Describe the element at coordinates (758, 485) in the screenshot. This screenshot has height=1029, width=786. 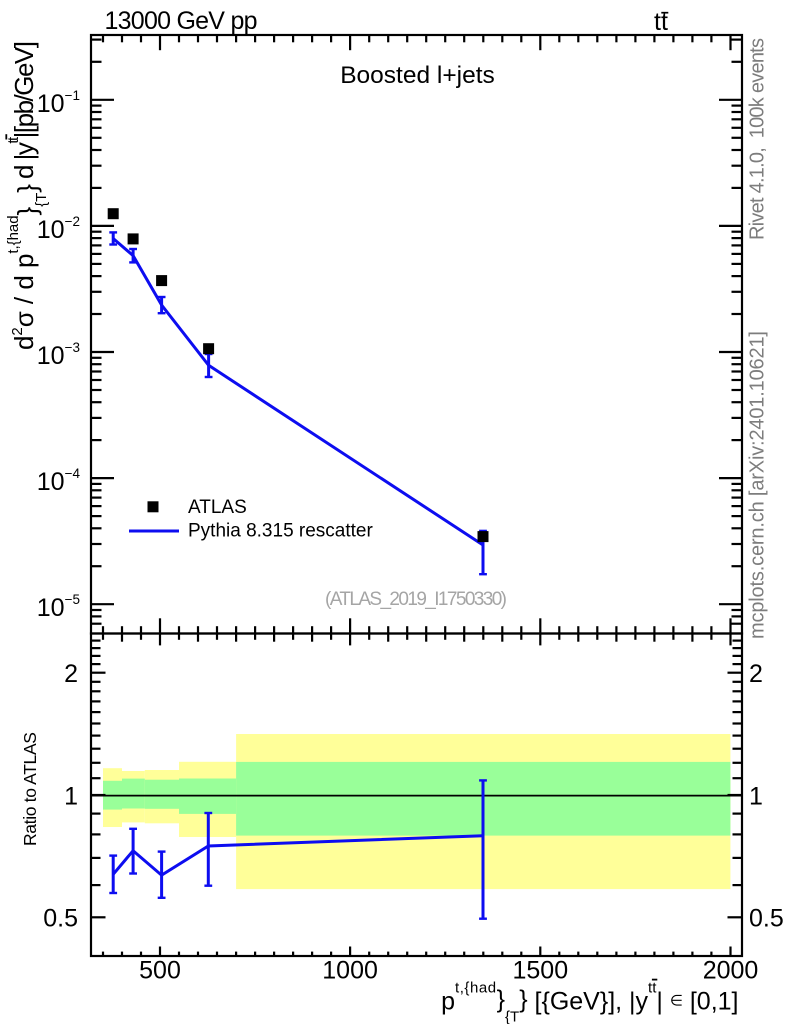
I see `svg-text:mcplots.cern.ch [arXiv:2401.10: mcplots.cern.ch [arXiv:2401.10621]` at that location.